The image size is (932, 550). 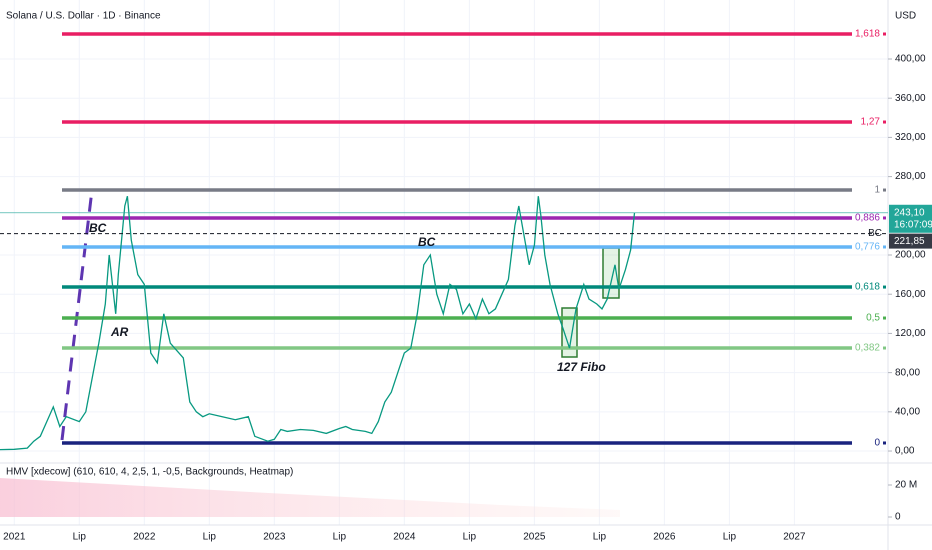 I want to click on countdown-label: 16:07:09, so click(x=913, y=224).